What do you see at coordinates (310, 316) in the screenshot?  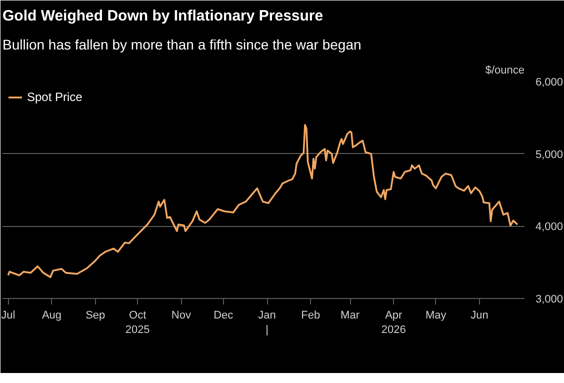 I see `x-tick-label: Feb` at bounding box center [310, 316].